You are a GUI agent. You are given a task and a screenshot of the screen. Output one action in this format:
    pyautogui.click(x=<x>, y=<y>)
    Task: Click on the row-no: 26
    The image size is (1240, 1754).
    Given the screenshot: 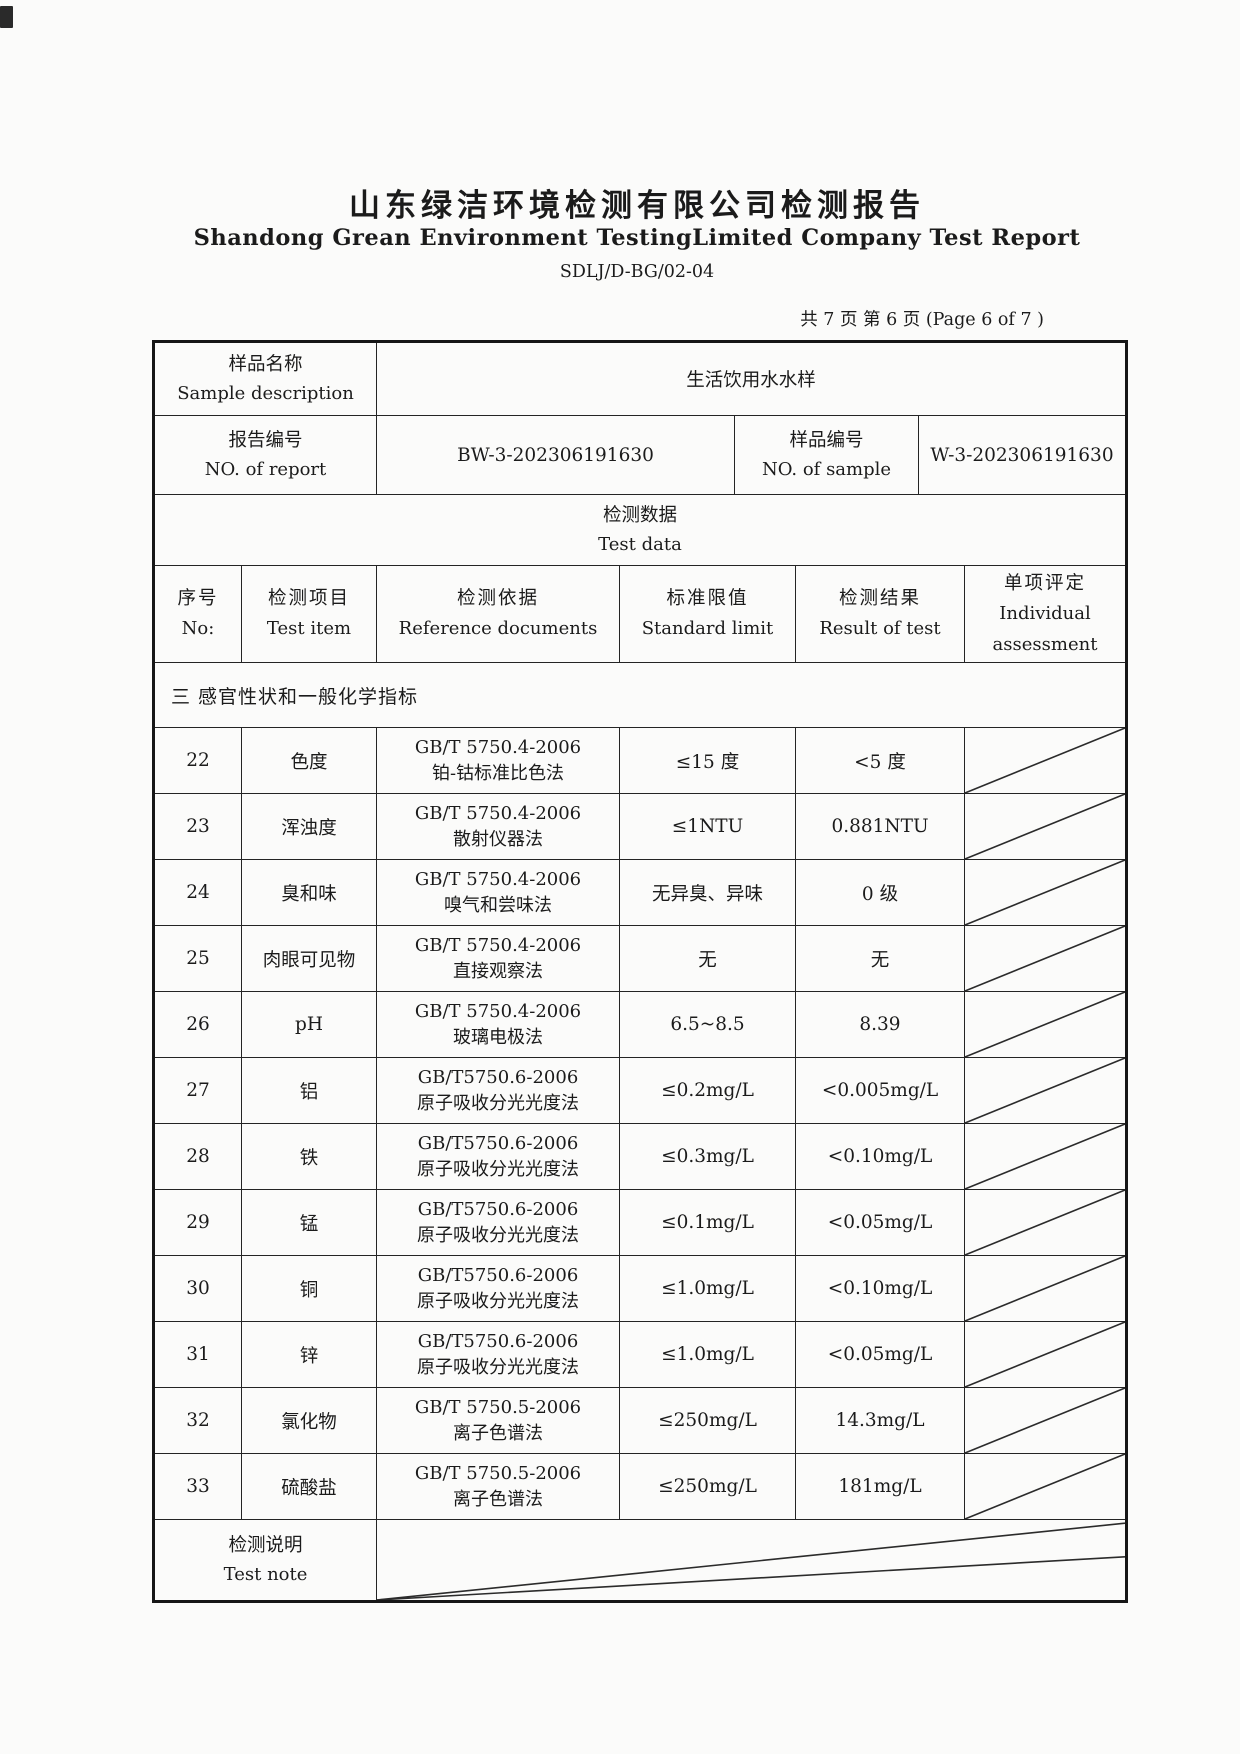 What is the action you would take?
    pyautogui.click(x=198, y=1024)
    